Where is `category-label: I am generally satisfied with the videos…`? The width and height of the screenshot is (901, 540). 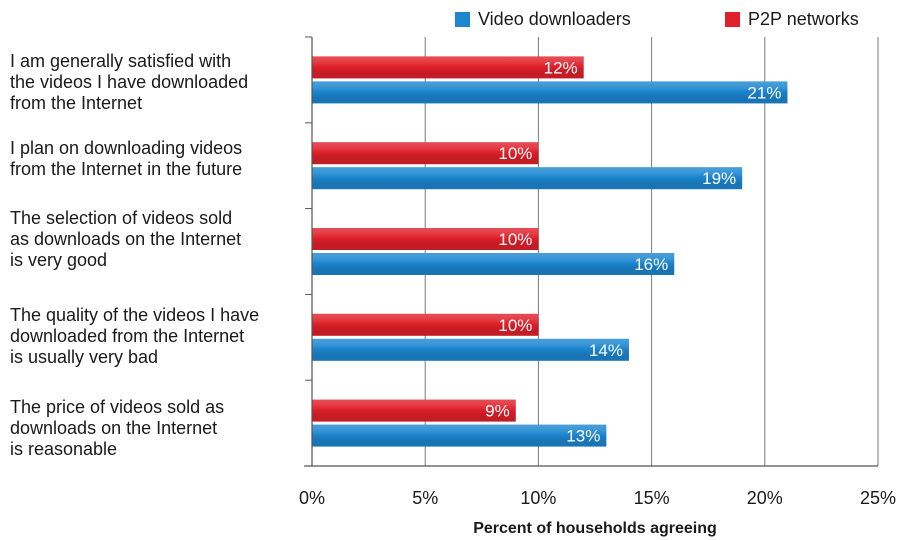
category-label: I am generally satisfied with the videos… is located at coordinates (129, 82).